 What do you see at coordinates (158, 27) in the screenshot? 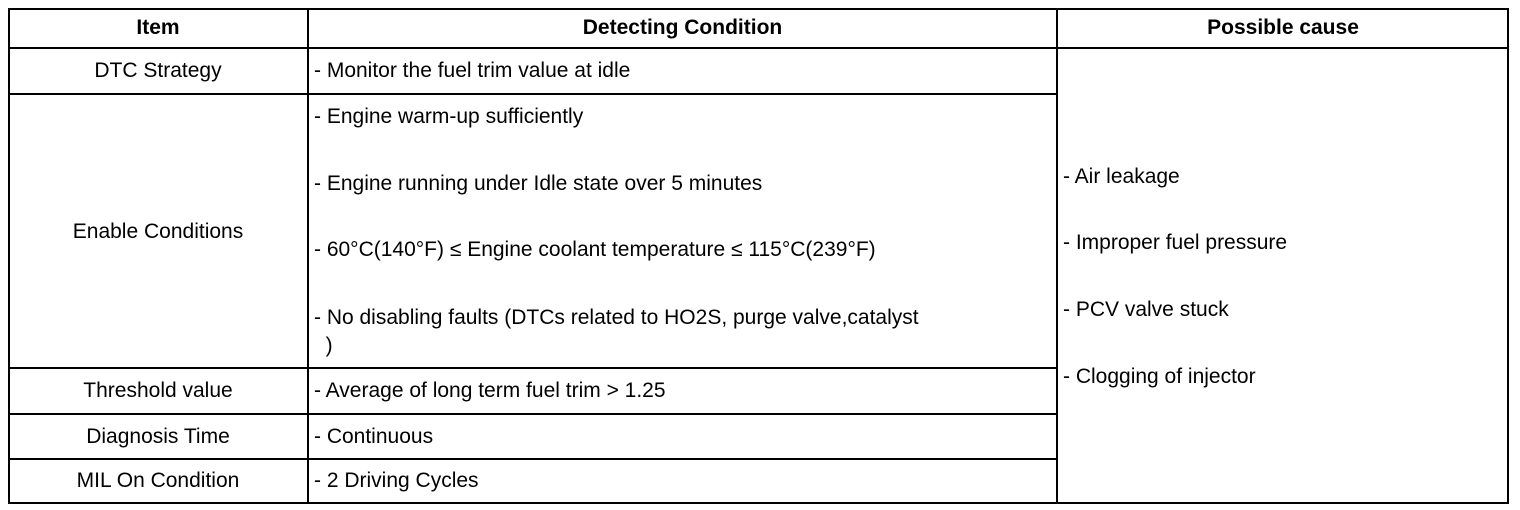
I see `header-item: Item` at bounding box center [158, 27].